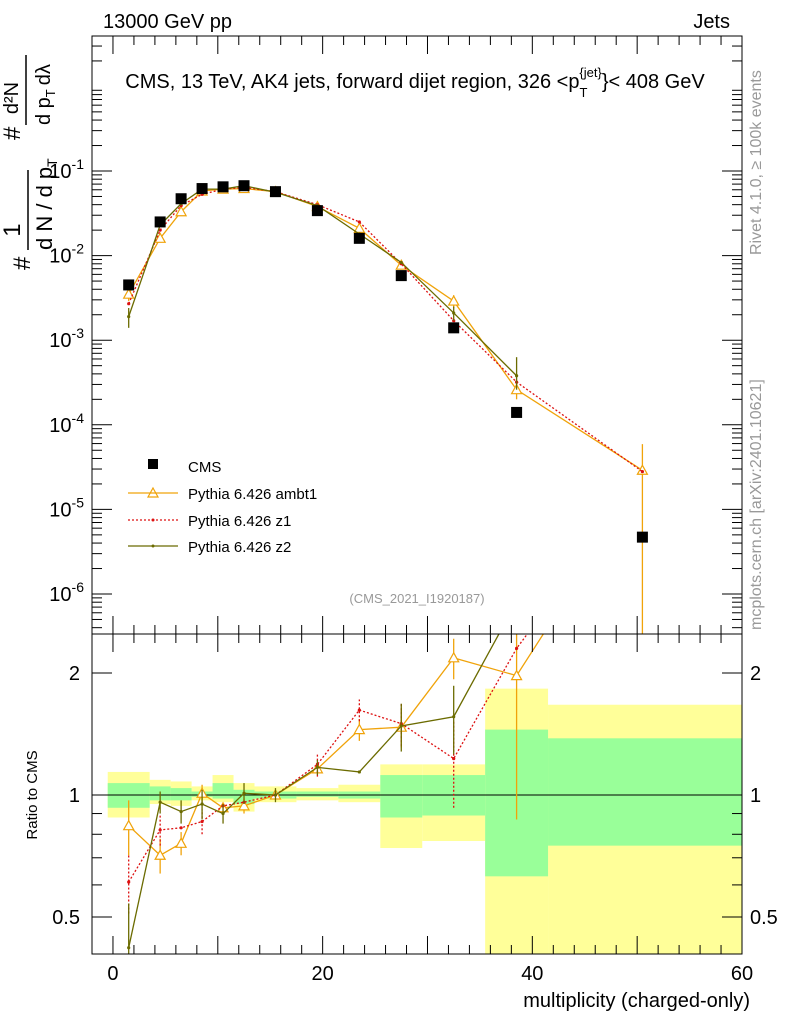  What do you see at coordinates (742, 974) in the screenshot?
I see `x-tick-label: 60` at bounding box center [742, 974].